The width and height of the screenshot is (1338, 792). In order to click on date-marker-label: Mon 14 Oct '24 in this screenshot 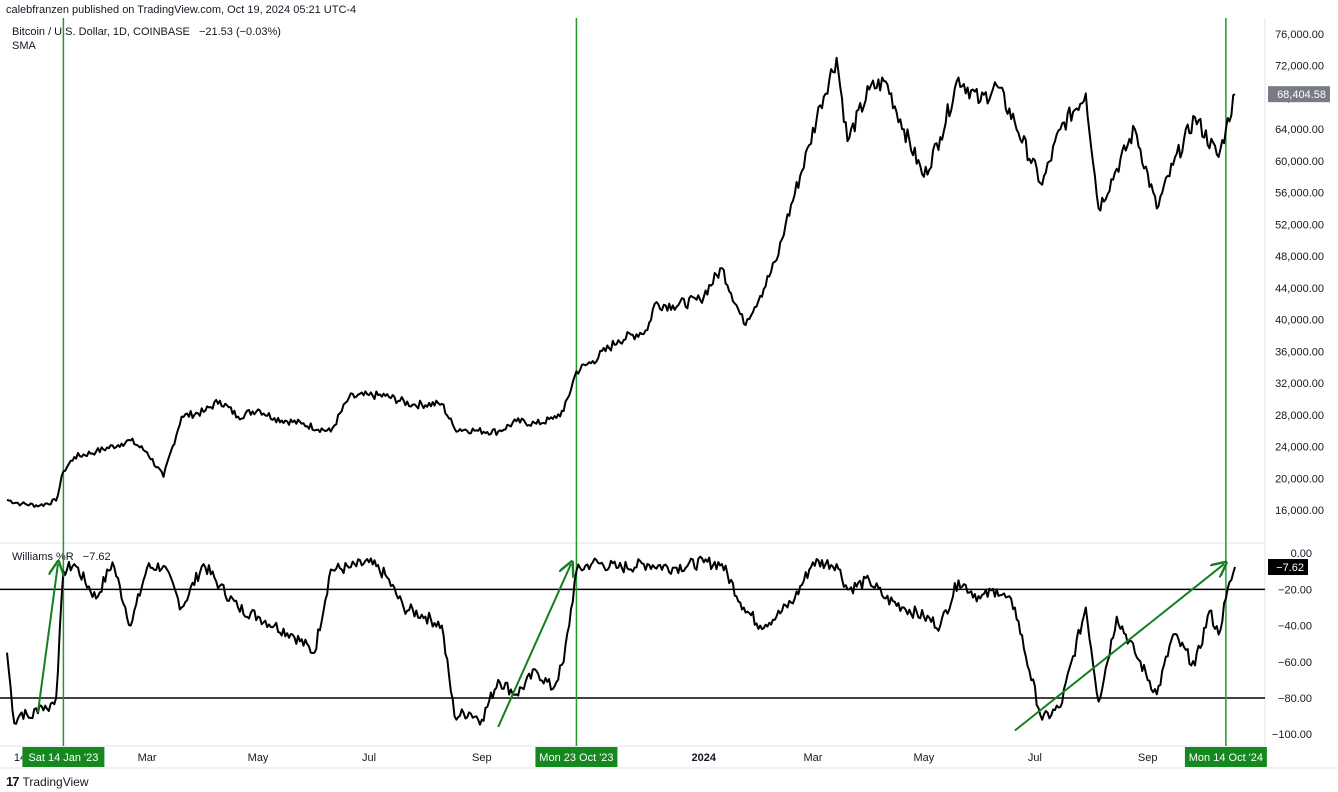, I will do `click(1226, 758)`.